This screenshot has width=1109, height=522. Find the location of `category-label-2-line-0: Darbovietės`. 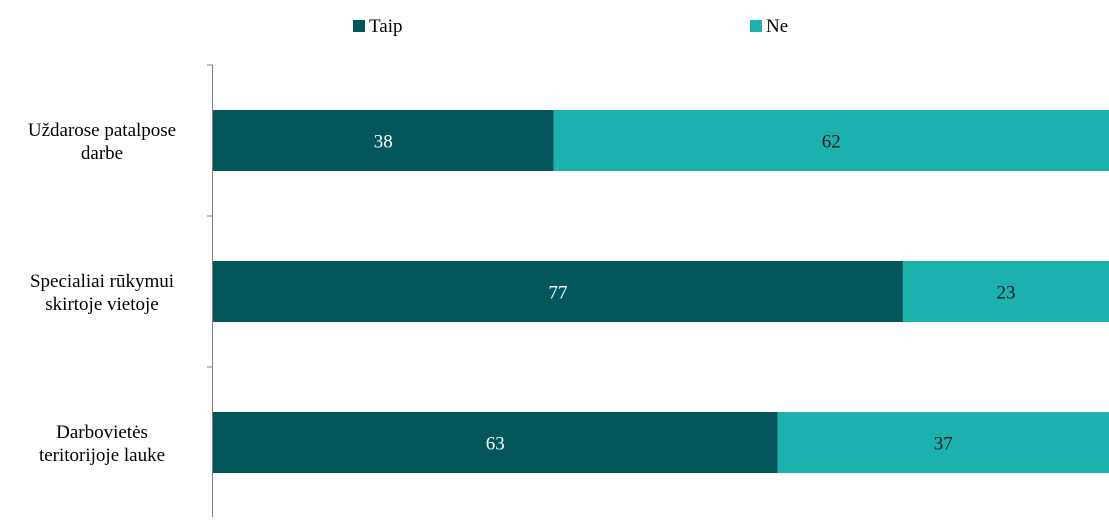

category-label-2-line-0: Darbovietės is located at coordinates (102, 432).